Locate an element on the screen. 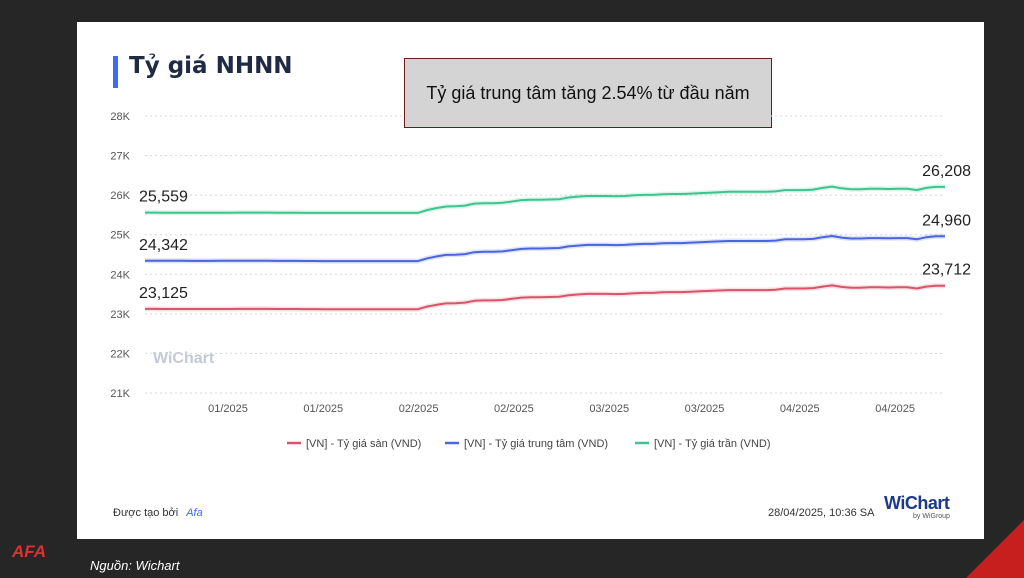 This screenshot has height=578, width=1024. wichart-logo-subtitle: by WiGroup is located at coordinates (931, 516).